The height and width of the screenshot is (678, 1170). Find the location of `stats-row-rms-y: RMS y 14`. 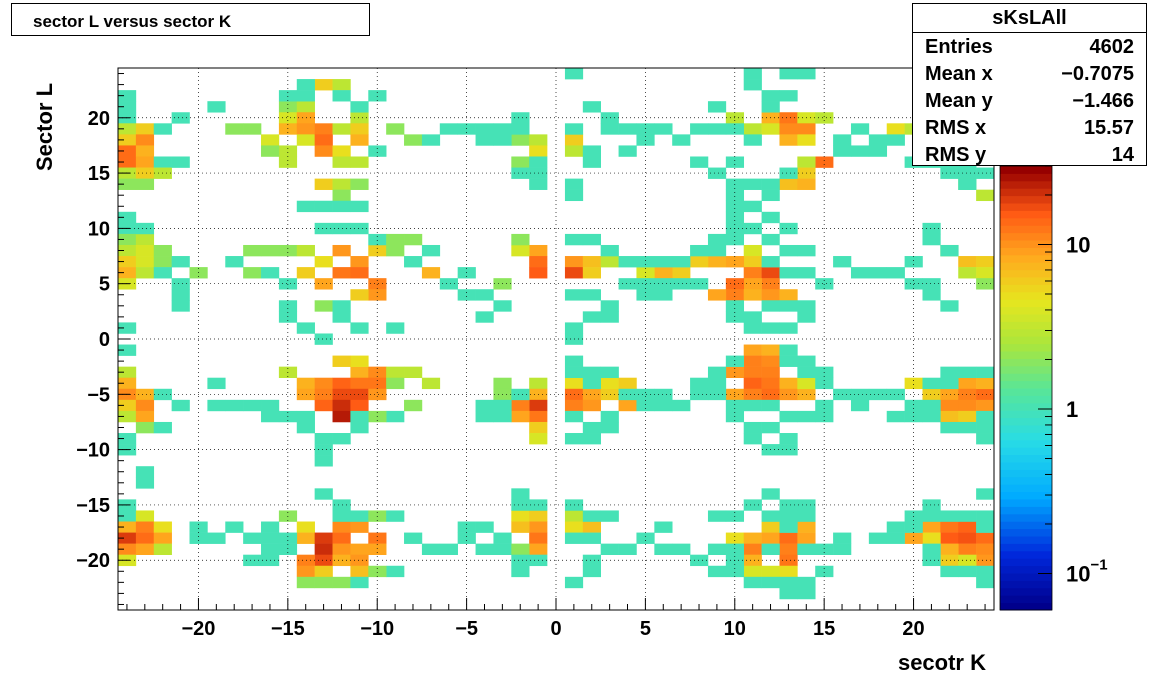

stats-row-rms-y: RMS y 14 is located at coordinates (1029, 155).